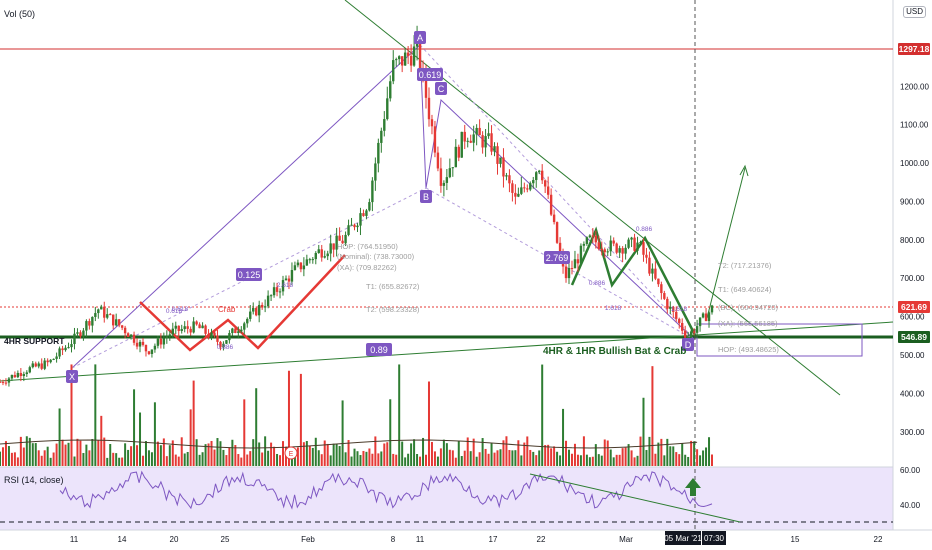 This screenshot has height=550, width=932. I want to click on time-axis: 11 14 20 25 Feb 8 11 17 22 Mar 15 22, so click(476, 539).